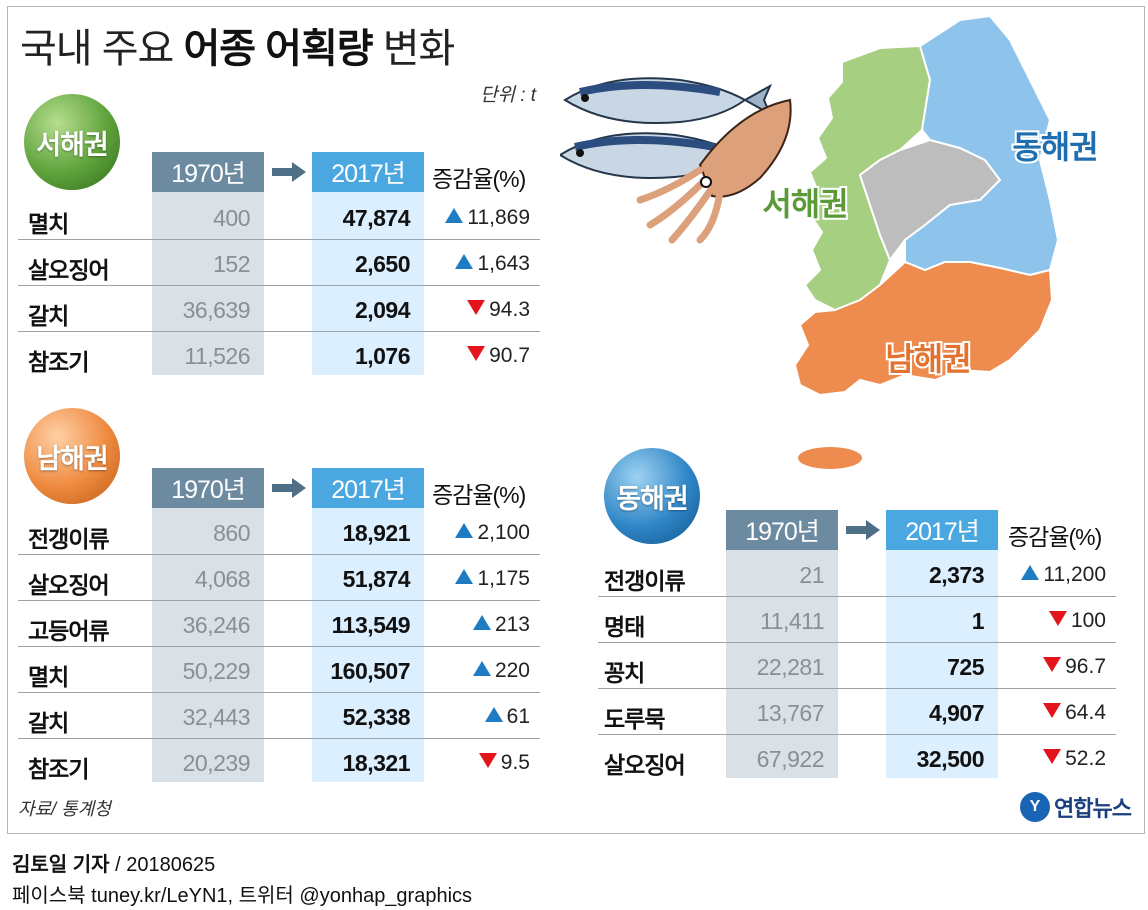 This screenshot has height=910, width=1148. What do you see at coordinates (652, 496) in the screenshot?
I see `region-badge: 동해권` at bounding box center [652, 496].